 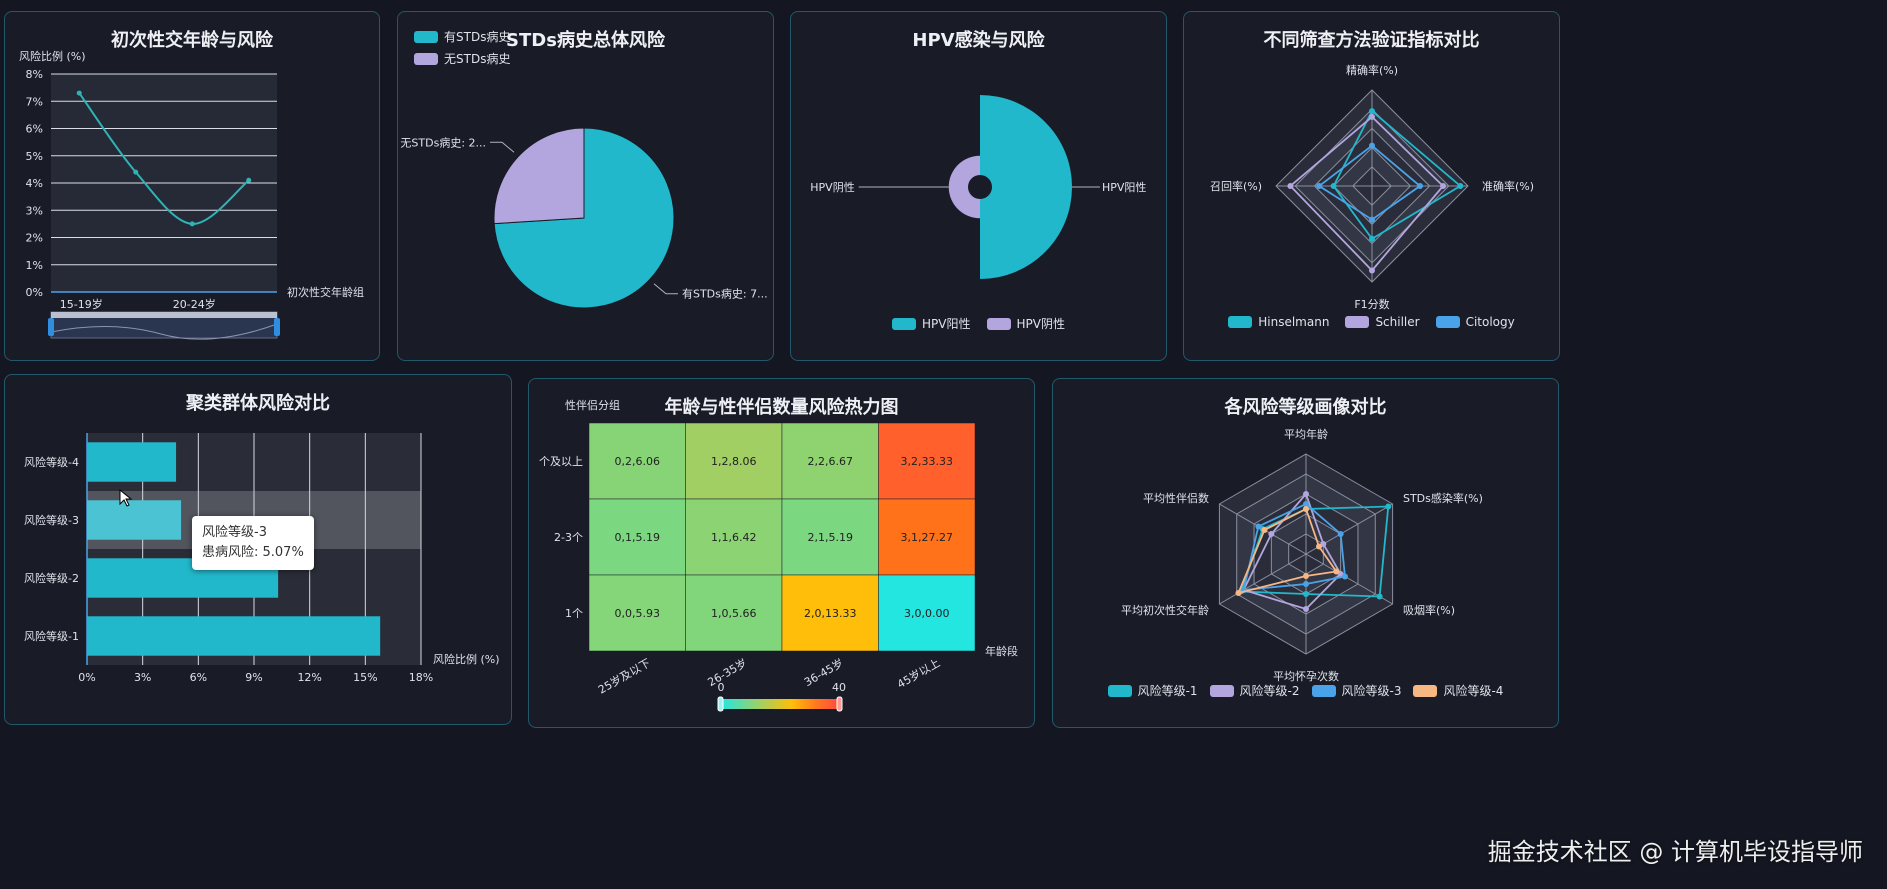 What do you see at coordinates (1490, 322) in the screenshot?
I see `legend-label: Citology` at bounding box center [1490, 322].